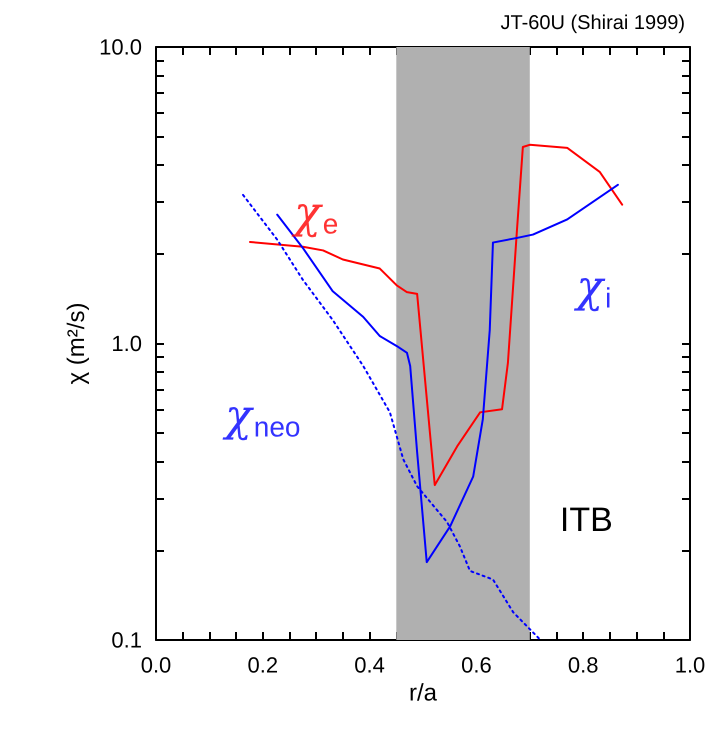 This screenshot has height=734, width=721. I want to click on y-tick-label: 10.0, so click(120, 47).